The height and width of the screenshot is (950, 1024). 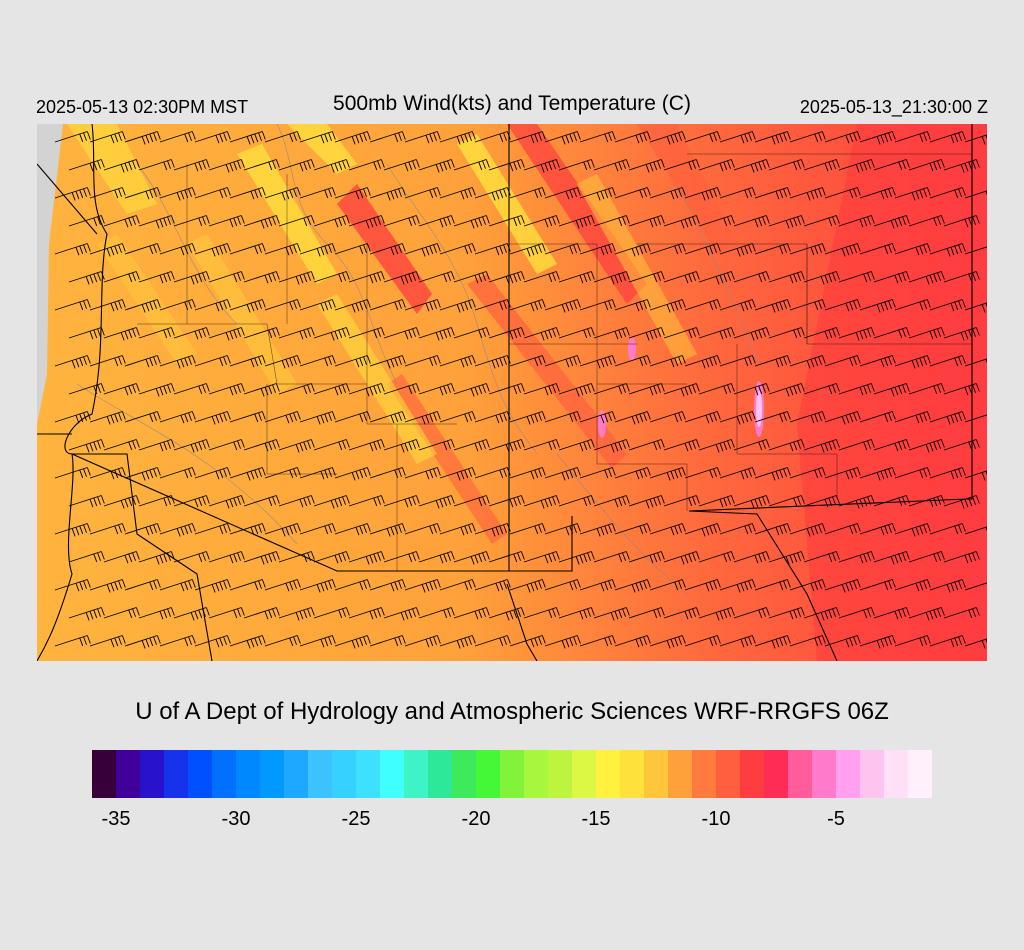 What do you see at coordinates (440, 774) in the screenshot?
I see `colorbar-swatch` at bounding box center [440, 774].